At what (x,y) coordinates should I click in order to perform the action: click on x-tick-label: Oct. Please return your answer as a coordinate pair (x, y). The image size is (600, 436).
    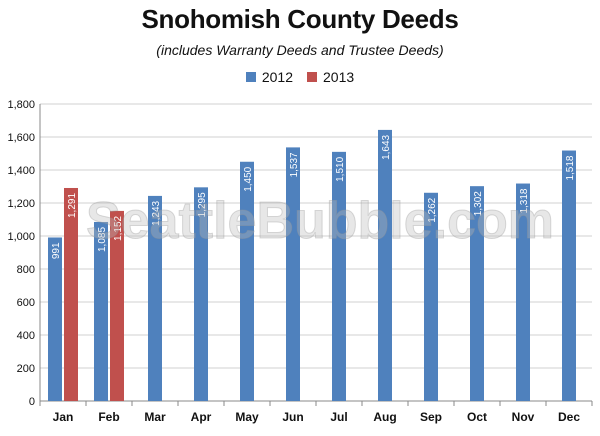
    Looking at the image, I should click on (477, 417).